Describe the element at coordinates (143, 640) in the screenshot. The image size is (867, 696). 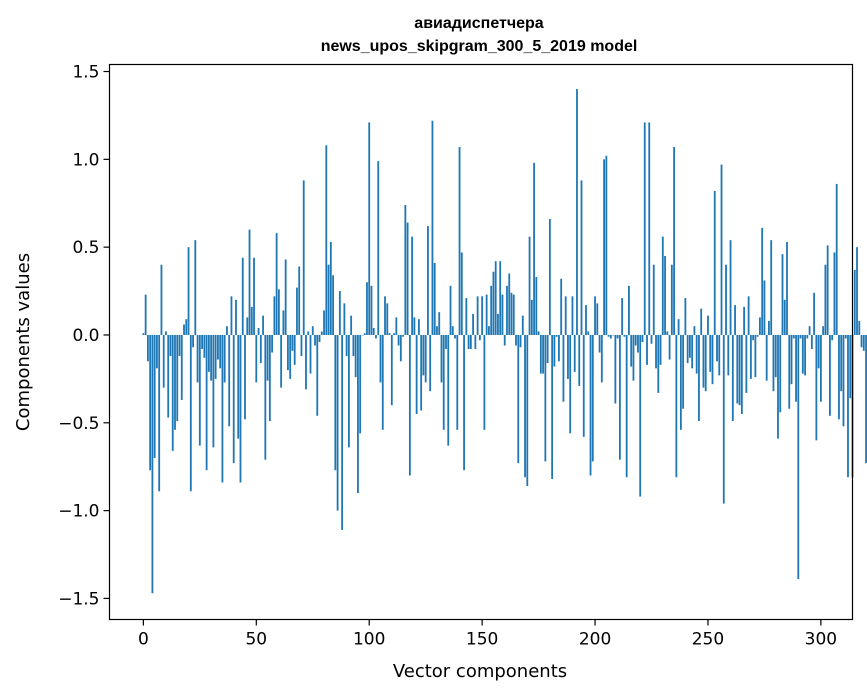
I see `x-tick-label: 0` at that location.